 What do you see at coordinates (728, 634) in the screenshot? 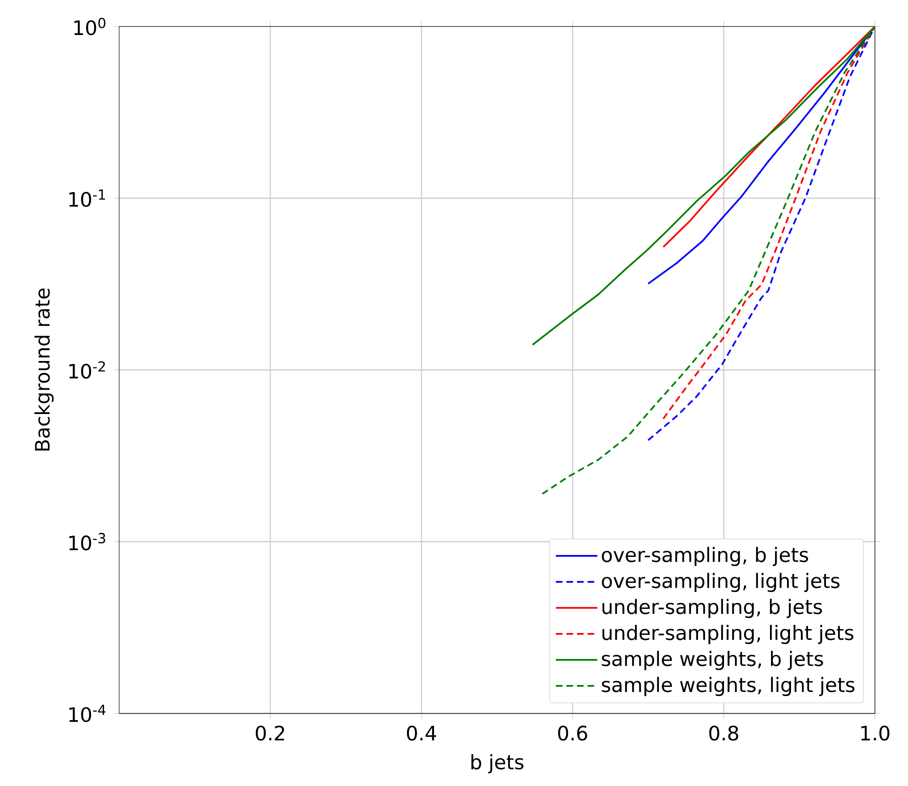
I see `legend-label: under-sampling, light jets` at bounding box center [728, 634].